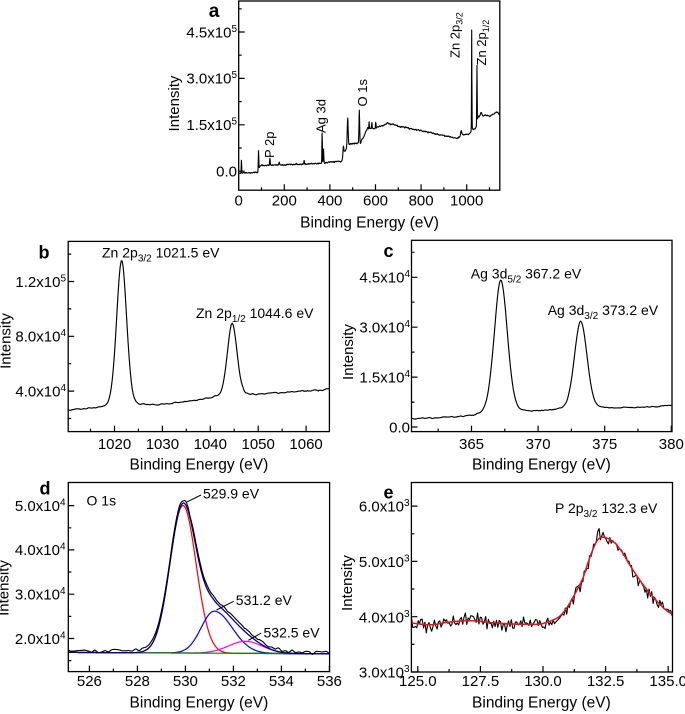 The image size is (685, 714). What do you see at coordinates (210, 444) in the screenshot?
I see `svg-text: 1040` at bounding box center [210, 444].